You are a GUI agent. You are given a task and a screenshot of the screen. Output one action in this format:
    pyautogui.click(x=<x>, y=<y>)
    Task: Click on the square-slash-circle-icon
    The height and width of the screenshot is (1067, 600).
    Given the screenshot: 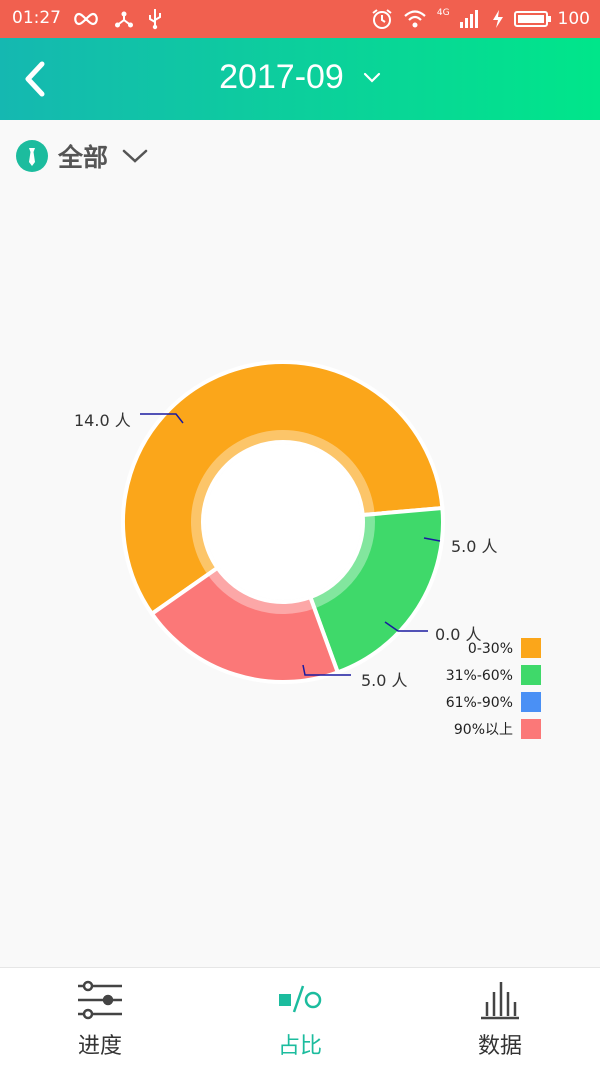 What is the action you would take?
    pyautogui.click(x=300, y=999)
    